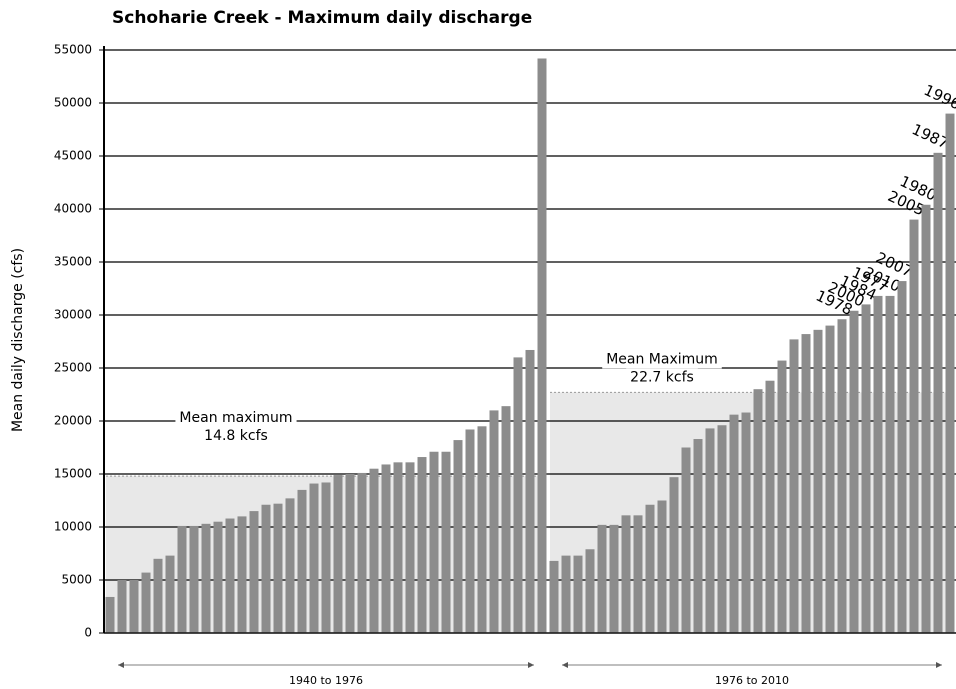 The image size is (956, 689). Describe the element at coordinates (88, 633) in the screenshot. I see `y-tick-label: 0` at that location.